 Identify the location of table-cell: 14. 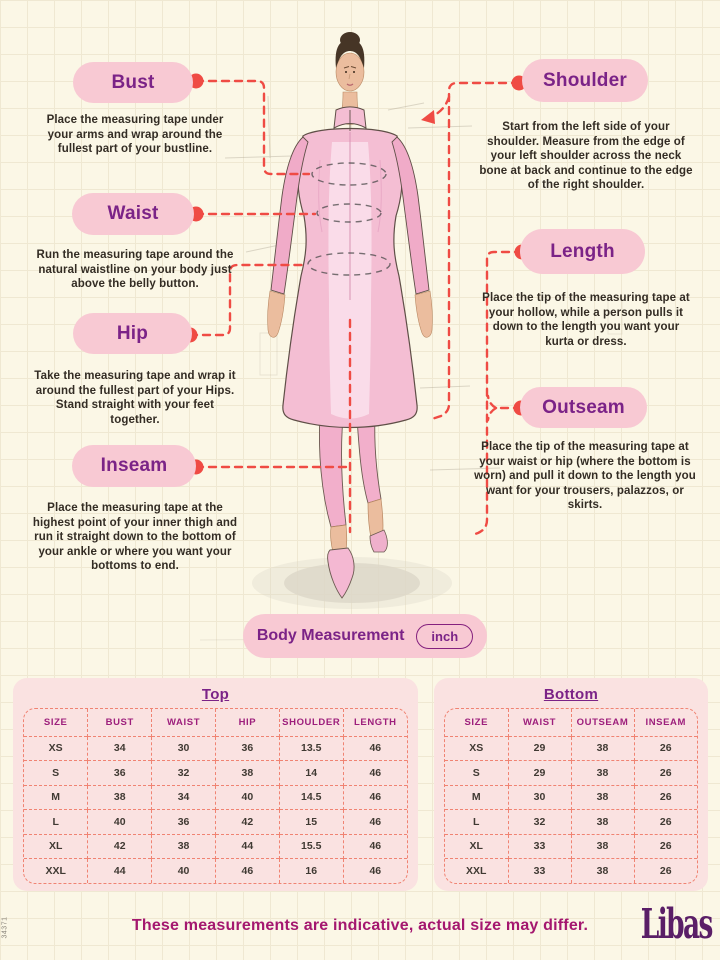
(311, 772).